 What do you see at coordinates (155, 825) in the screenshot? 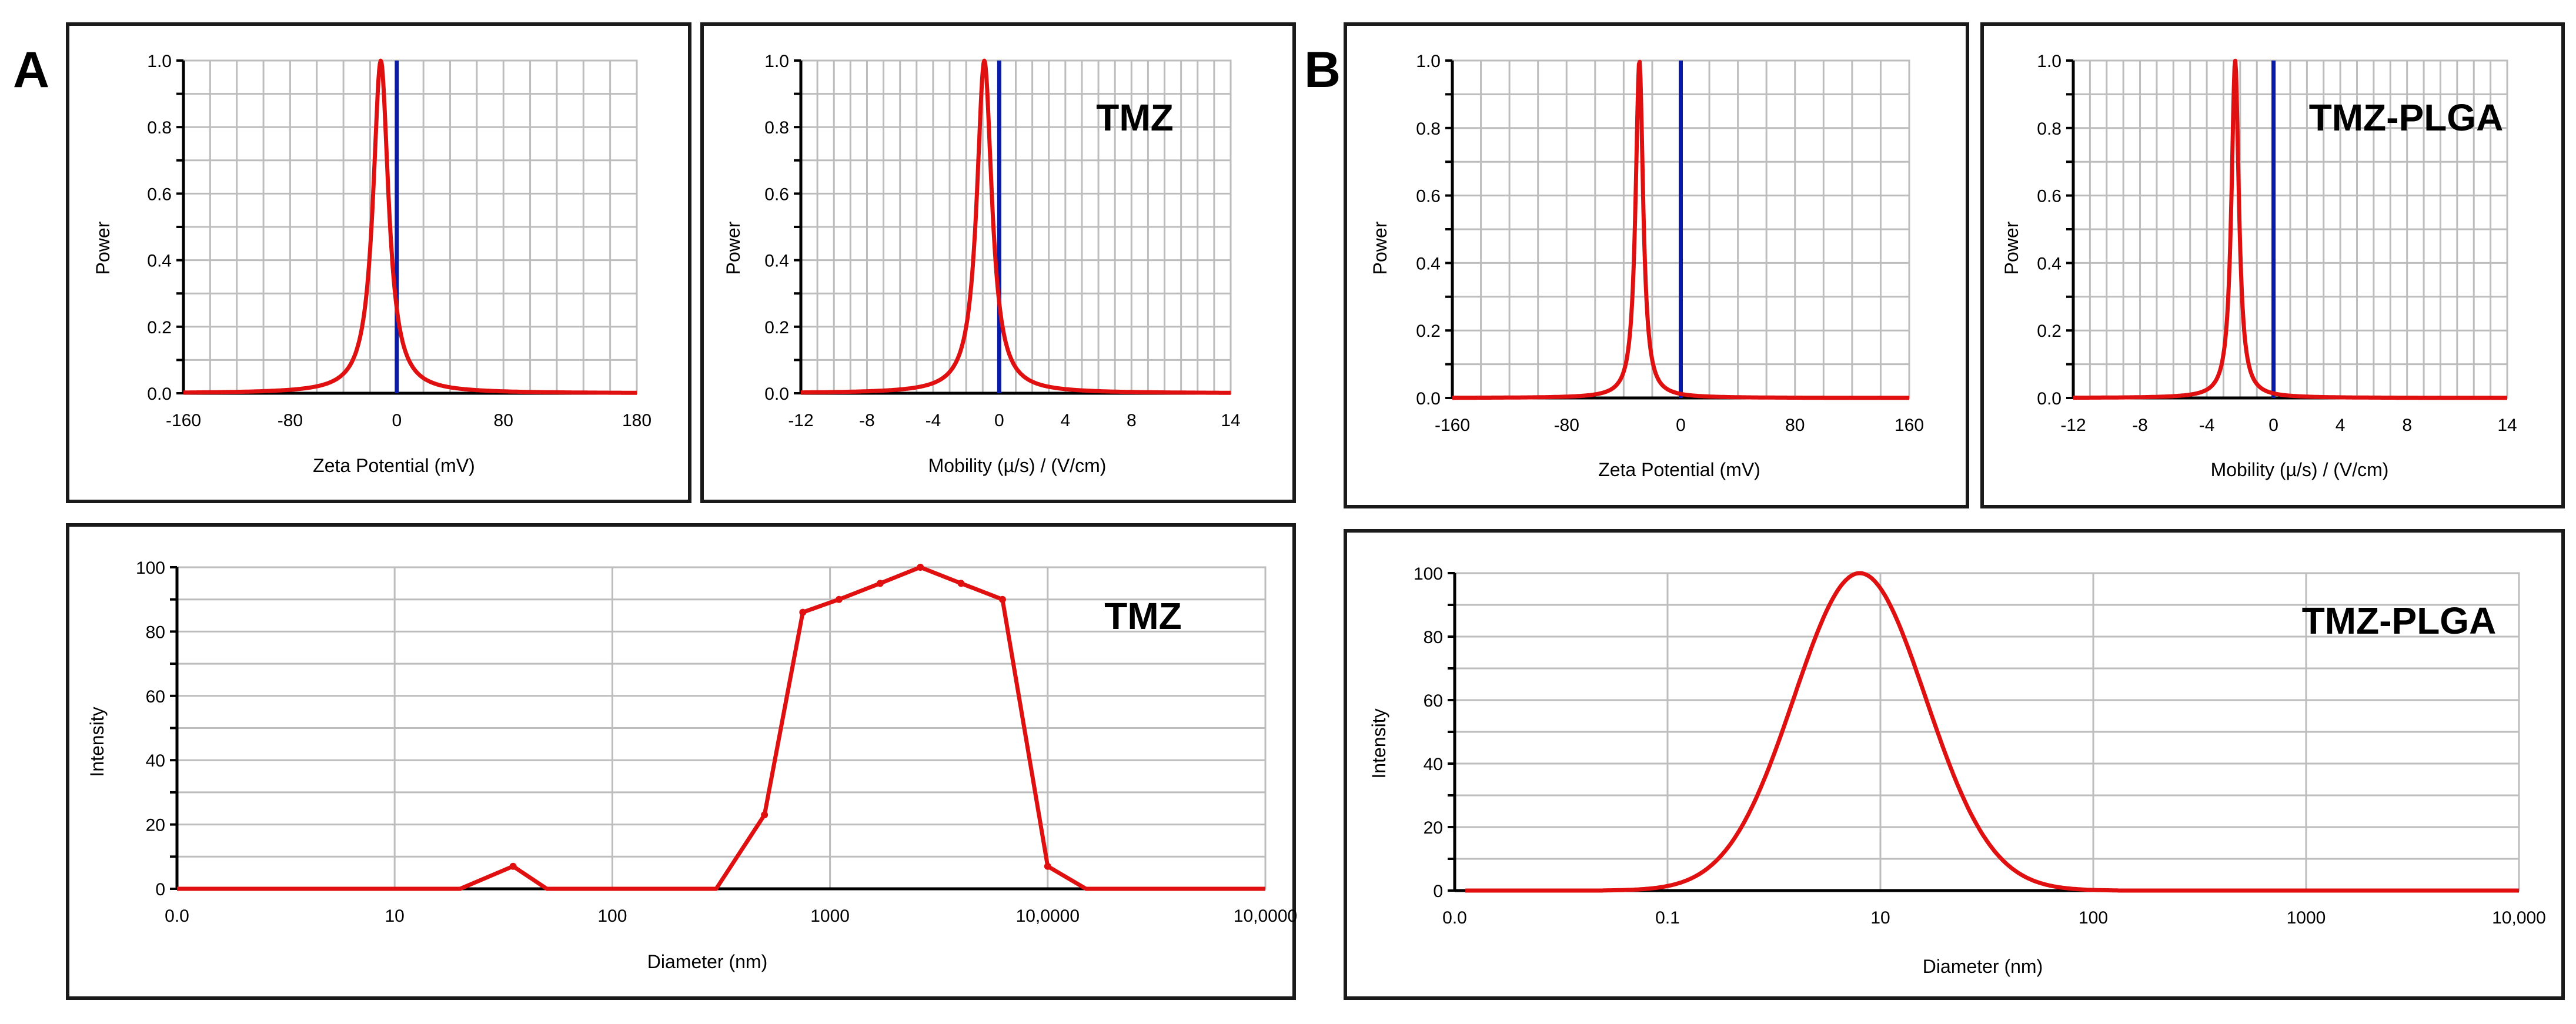
I see `y-tick-label: 20` at bounding box center [155, 825].